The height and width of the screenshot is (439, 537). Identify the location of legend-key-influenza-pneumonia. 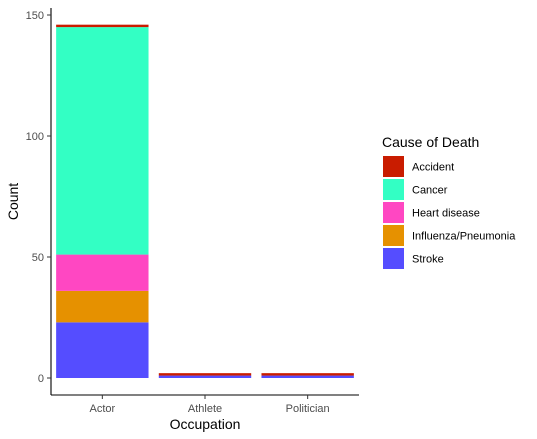
(393, 235).